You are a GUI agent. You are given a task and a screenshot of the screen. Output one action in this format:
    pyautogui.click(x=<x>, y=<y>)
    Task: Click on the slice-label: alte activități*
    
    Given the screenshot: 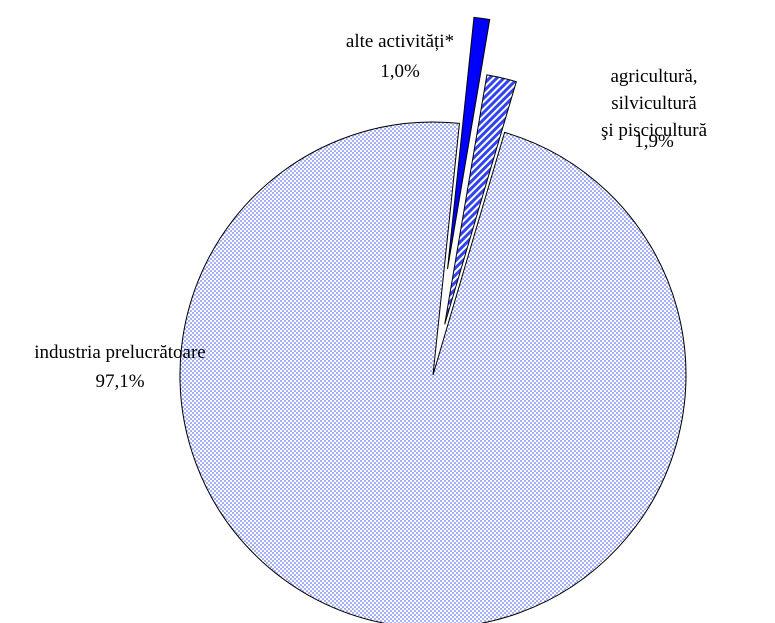 What is the action you would take?
    pyautogui.click(x=400, y=41)
    